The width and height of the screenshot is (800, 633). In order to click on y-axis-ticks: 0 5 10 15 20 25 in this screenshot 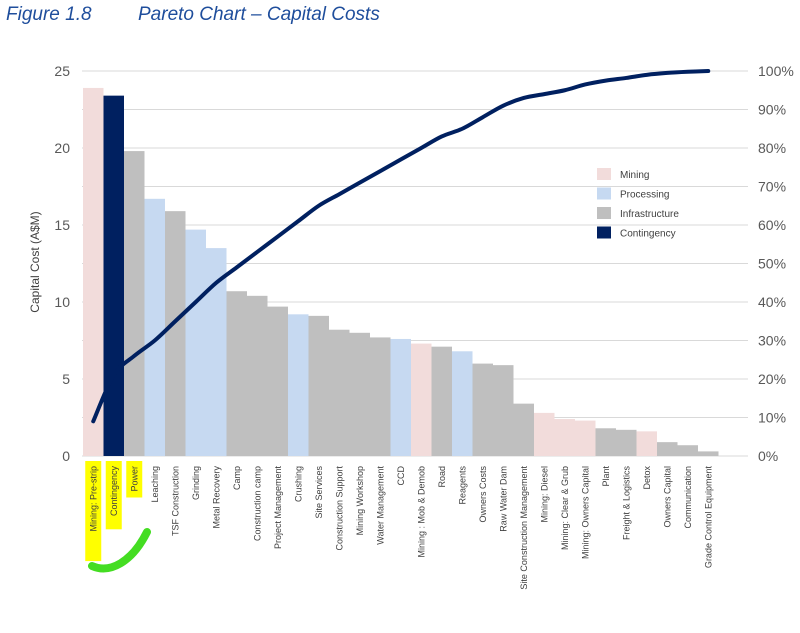, I will do `click(62, 263)`.